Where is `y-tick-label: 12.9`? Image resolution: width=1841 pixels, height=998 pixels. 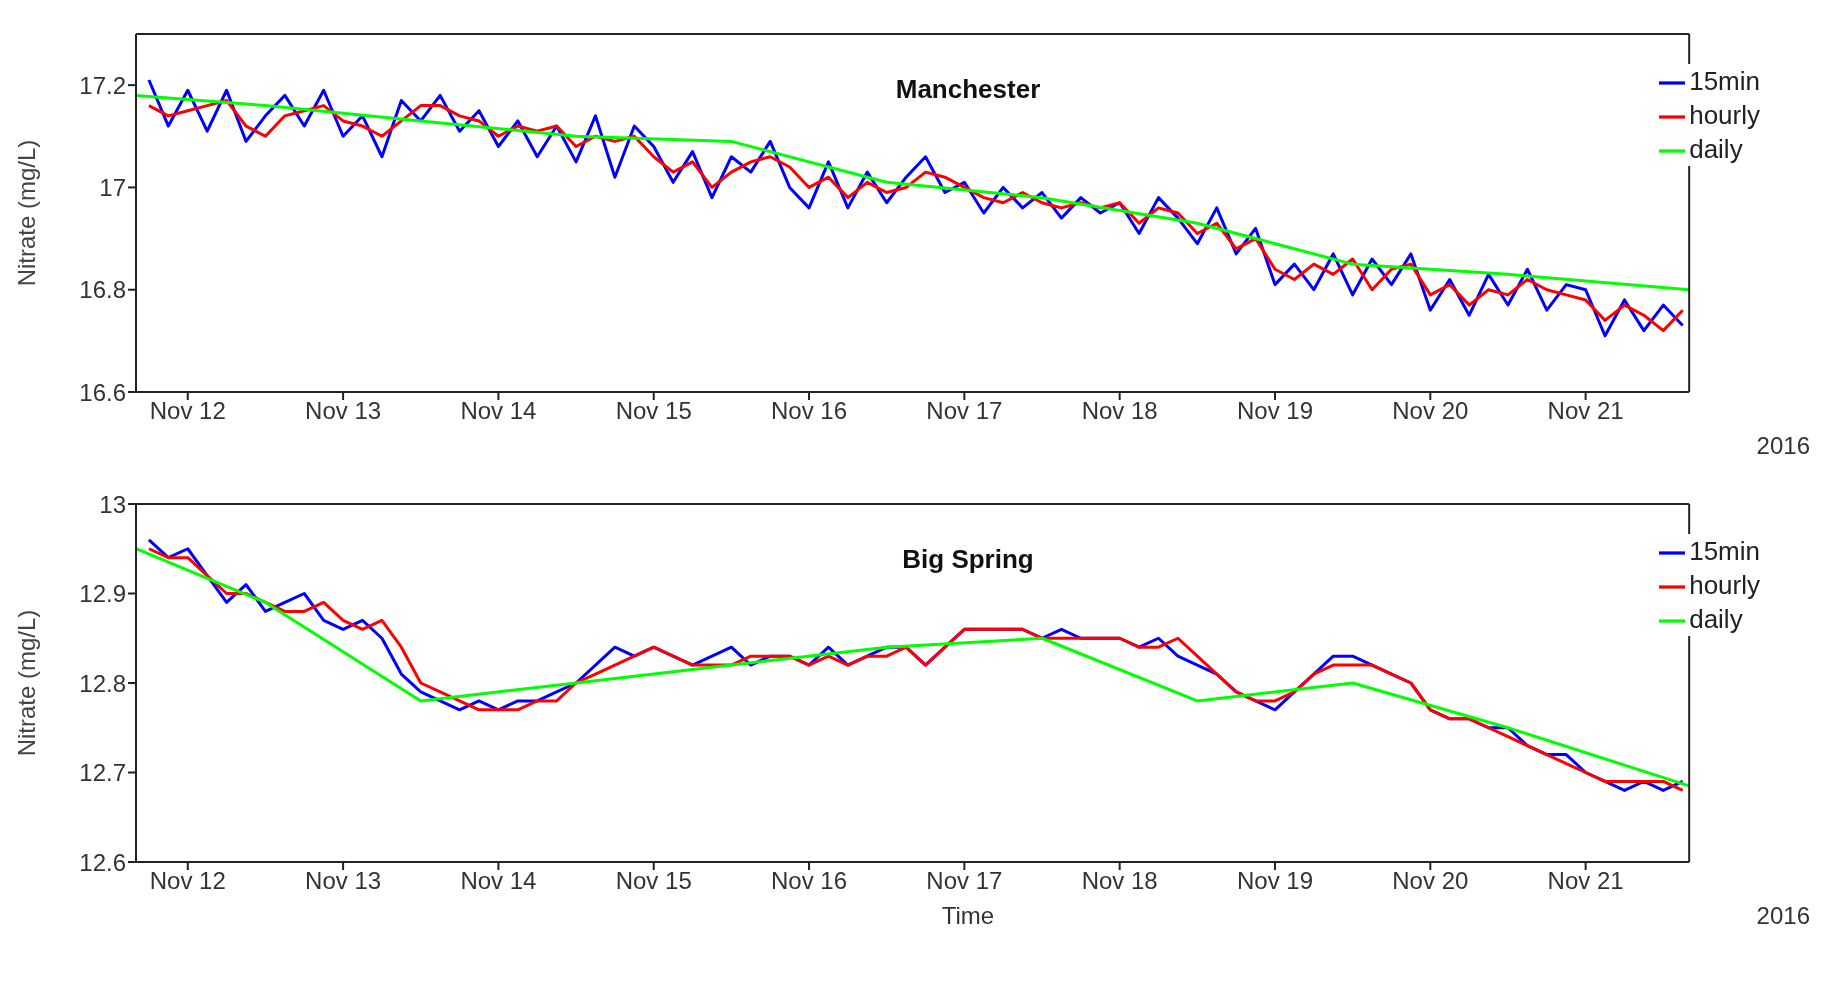 y-tick-label: 12.9 is located at coordinates (102, 594).